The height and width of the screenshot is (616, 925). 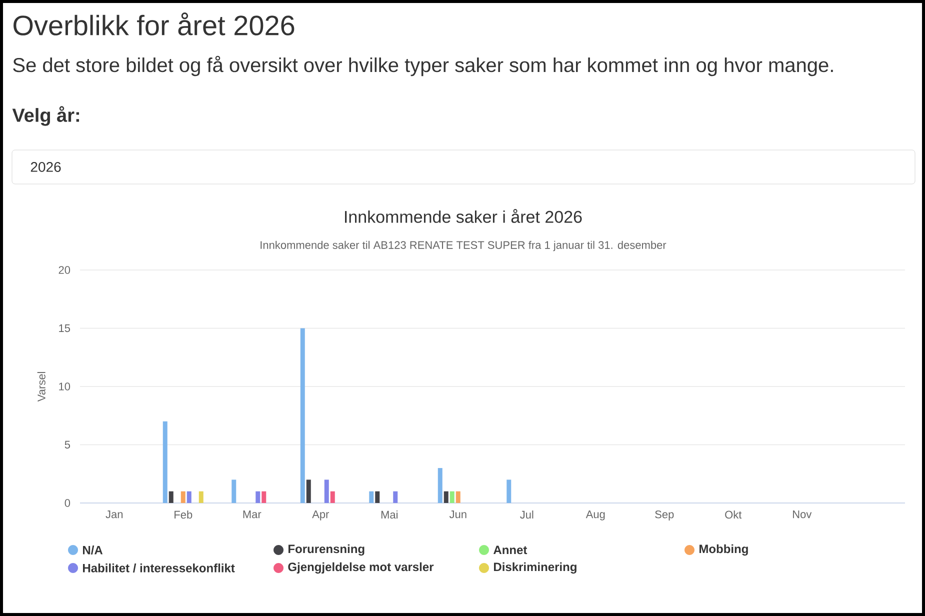 I want to click on y-axis-title: Varsel, so click(x=41, y=387).